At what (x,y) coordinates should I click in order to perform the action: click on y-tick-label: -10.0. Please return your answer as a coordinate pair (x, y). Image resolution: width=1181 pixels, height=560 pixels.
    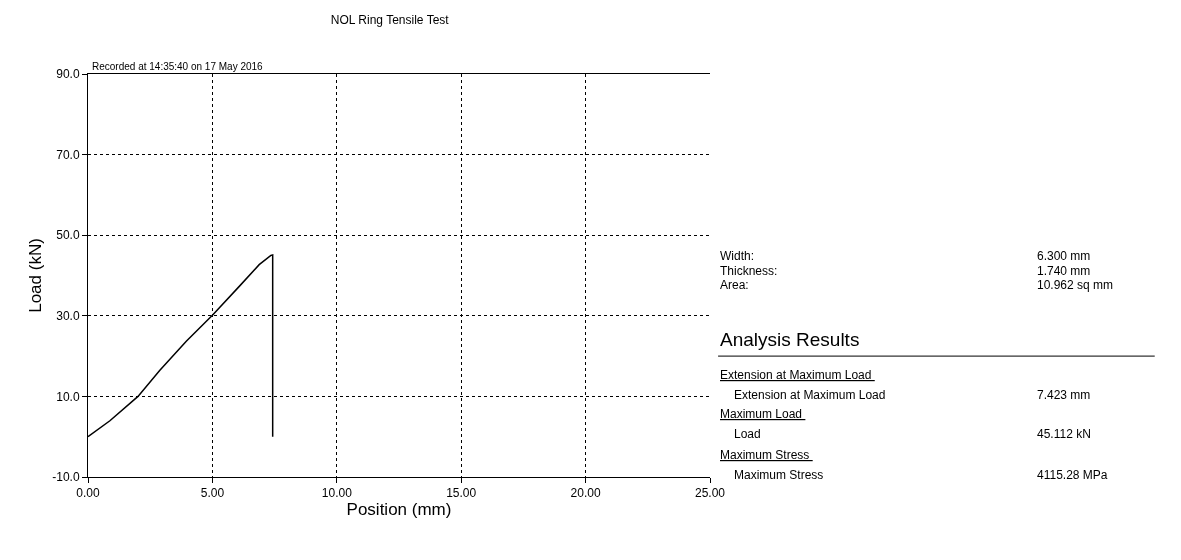
    Looking at the image, I should click on (66, 477).